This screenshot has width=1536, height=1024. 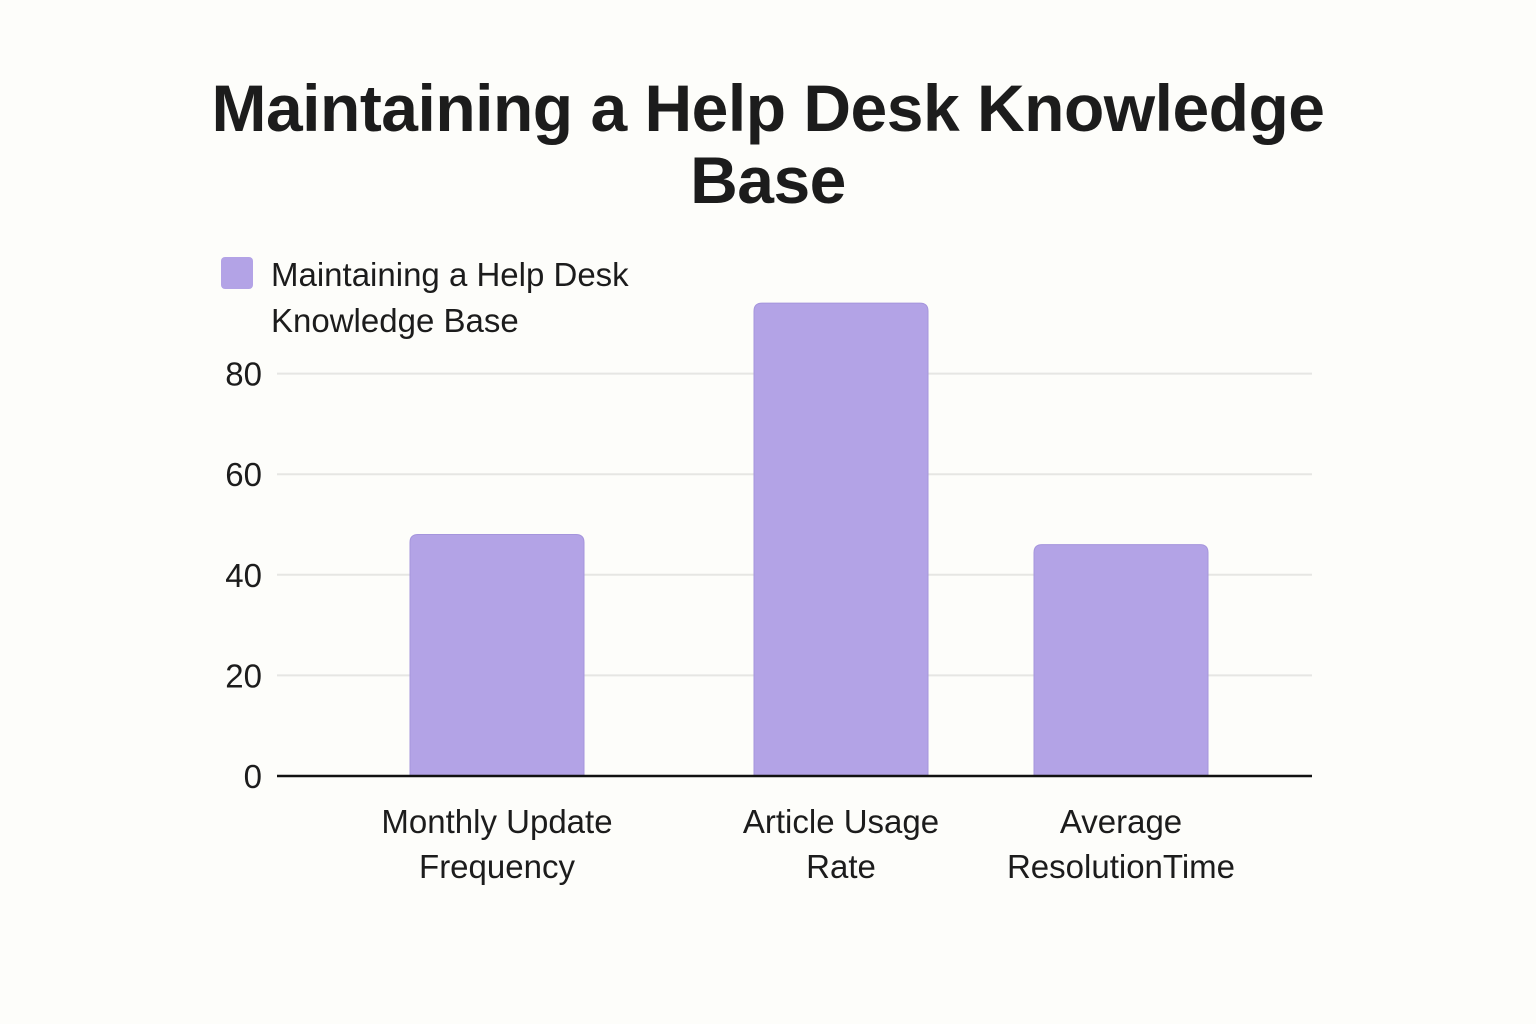 What do you see at coordinates (841, 821) in the screenshot?
I see `x-category-label-line: Article Usage` at bounding box center [841, 821].